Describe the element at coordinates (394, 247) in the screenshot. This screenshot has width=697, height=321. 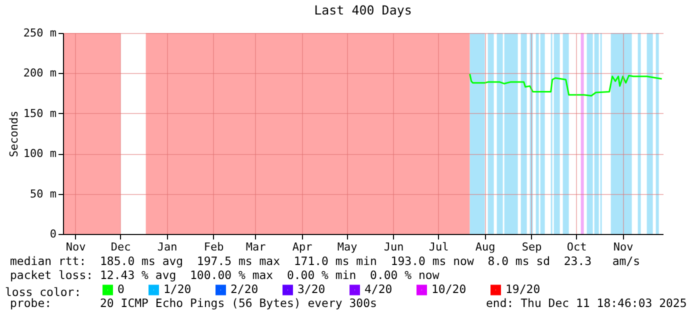
I see `x-tick-label: Jun` at that location.